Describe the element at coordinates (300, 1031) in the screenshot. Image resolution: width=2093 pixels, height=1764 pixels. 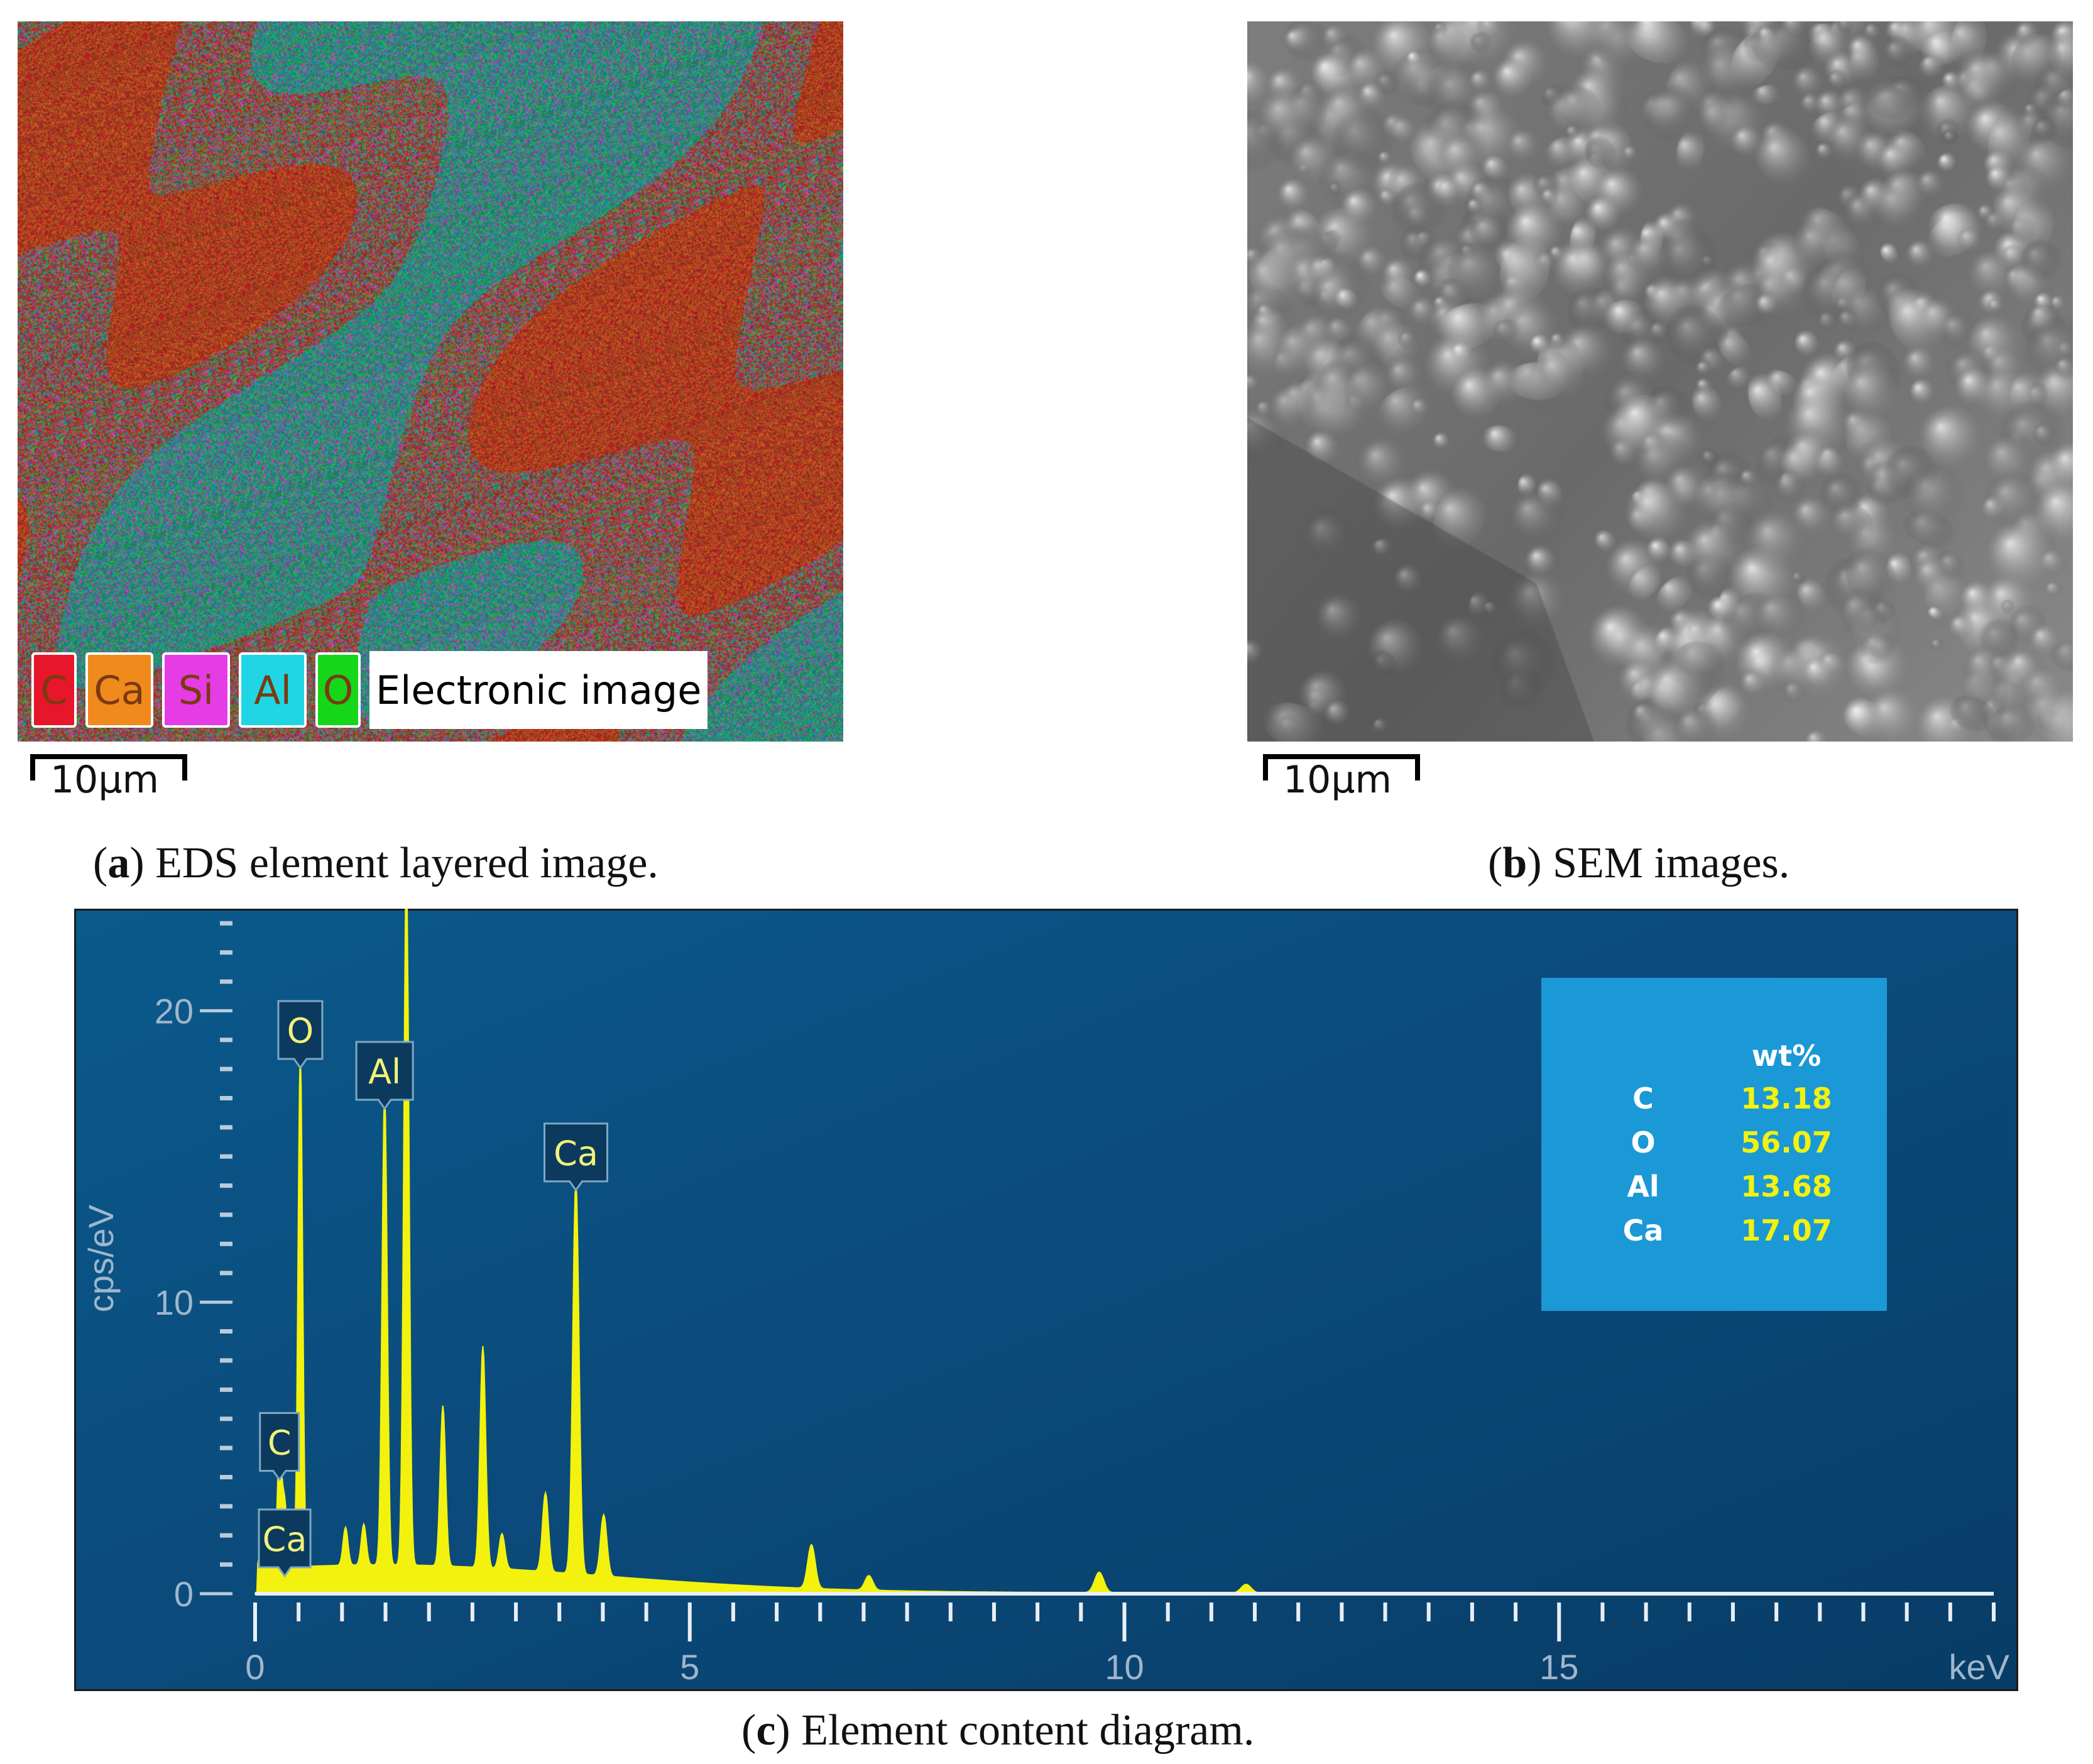
I see `peak-label-o: O` at that location.